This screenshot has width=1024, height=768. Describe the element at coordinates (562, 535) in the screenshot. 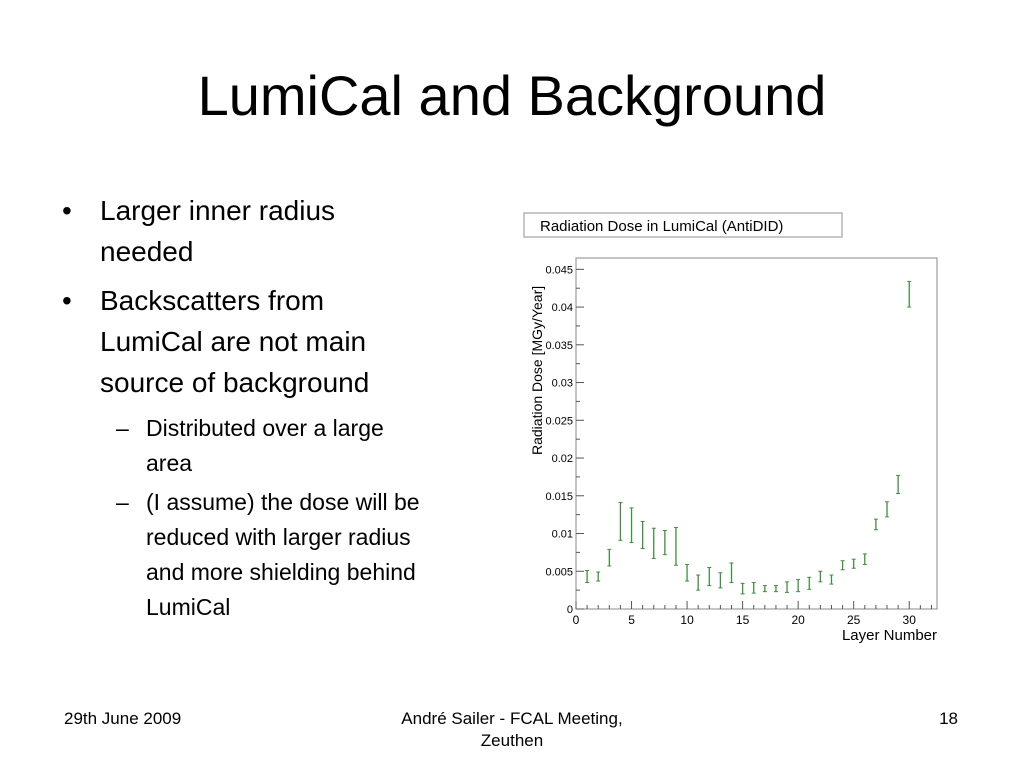

I see `y-tick-label: 0.01` at that location.